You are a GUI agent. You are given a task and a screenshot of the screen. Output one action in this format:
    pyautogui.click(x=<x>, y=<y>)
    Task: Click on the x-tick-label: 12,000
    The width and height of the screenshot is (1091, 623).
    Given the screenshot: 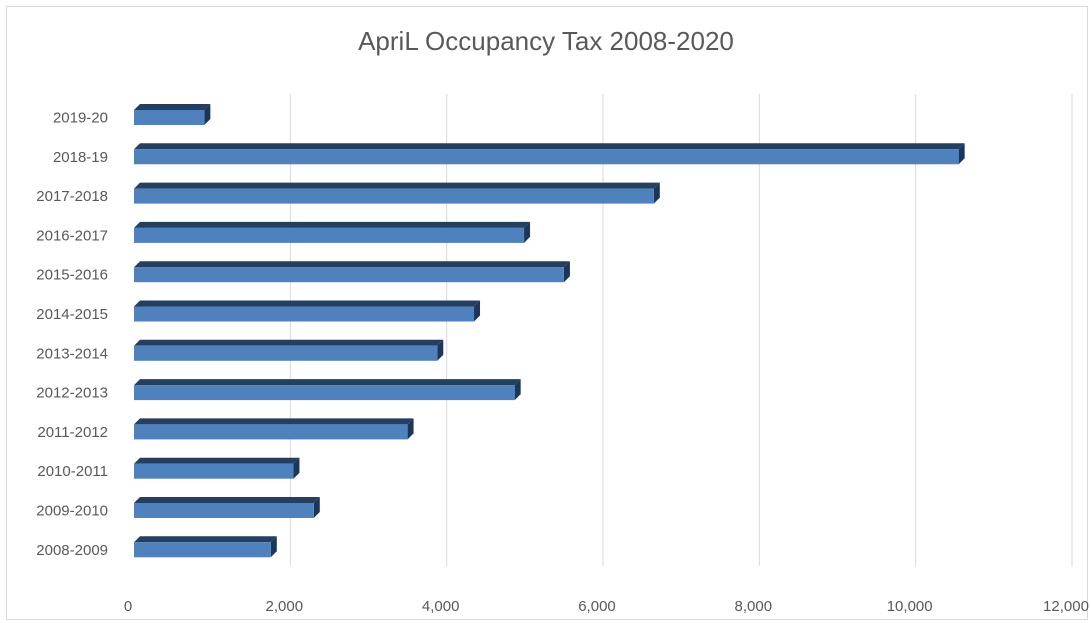 What is the action you would take?
    pyautogui.click(x=1066, y=606)
    